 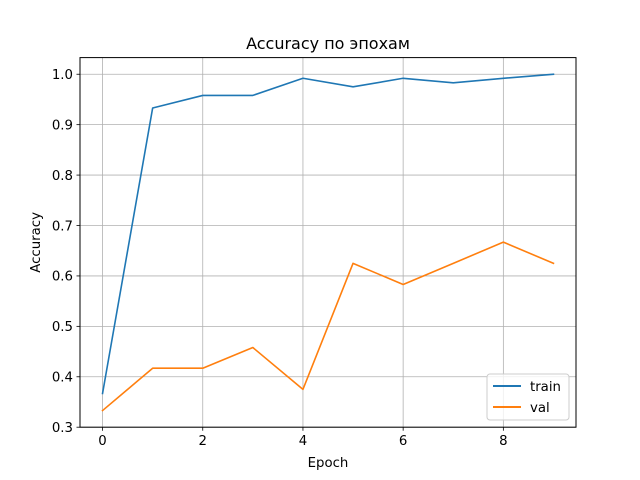 I want to click on x-tick-label: 8, so click(x=503, y=441).